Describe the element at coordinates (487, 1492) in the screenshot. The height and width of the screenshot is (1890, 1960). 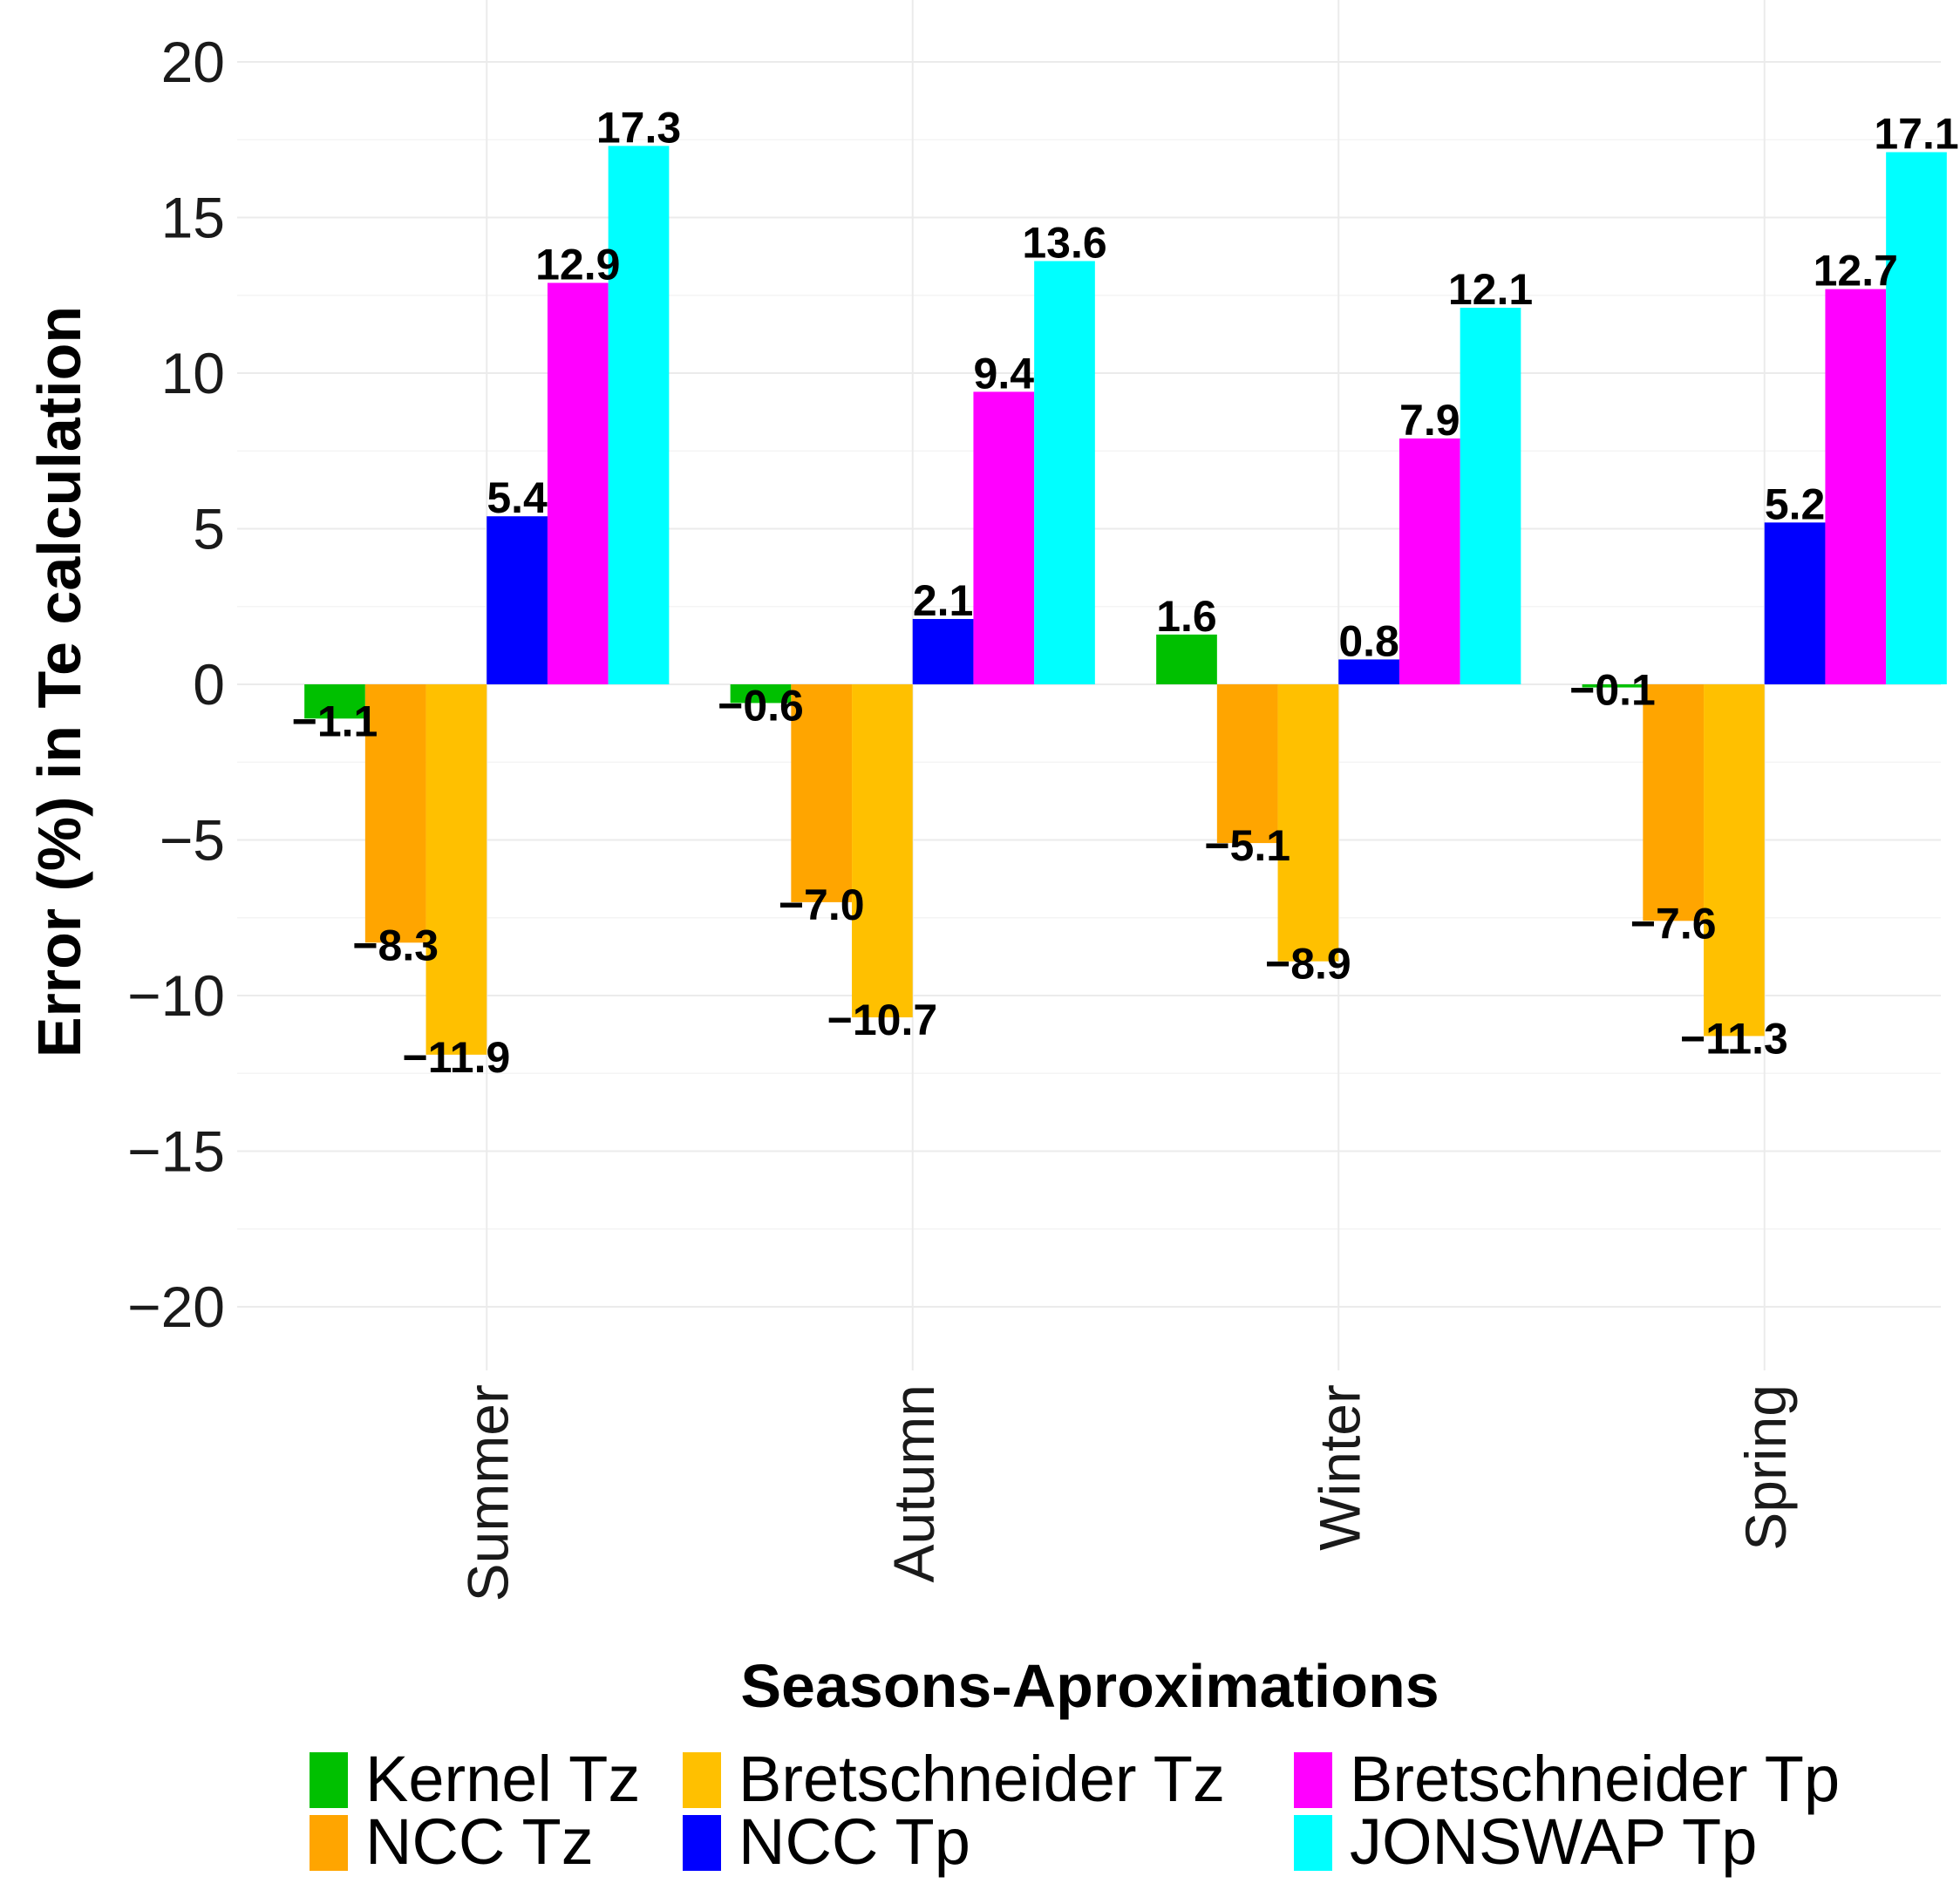
I see `x-tick-label: Summer` at that location.